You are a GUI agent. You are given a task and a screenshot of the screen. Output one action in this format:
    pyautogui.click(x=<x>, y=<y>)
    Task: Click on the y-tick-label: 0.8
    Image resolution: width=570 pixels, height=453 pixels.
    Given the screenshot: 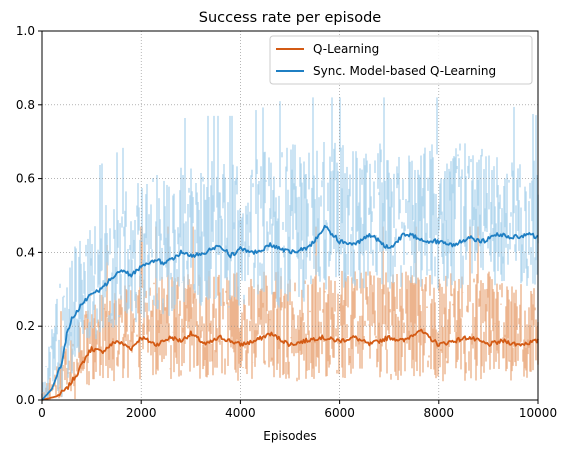 What is the action you would take?
    pyautogui.click(x=25, y=105)
    